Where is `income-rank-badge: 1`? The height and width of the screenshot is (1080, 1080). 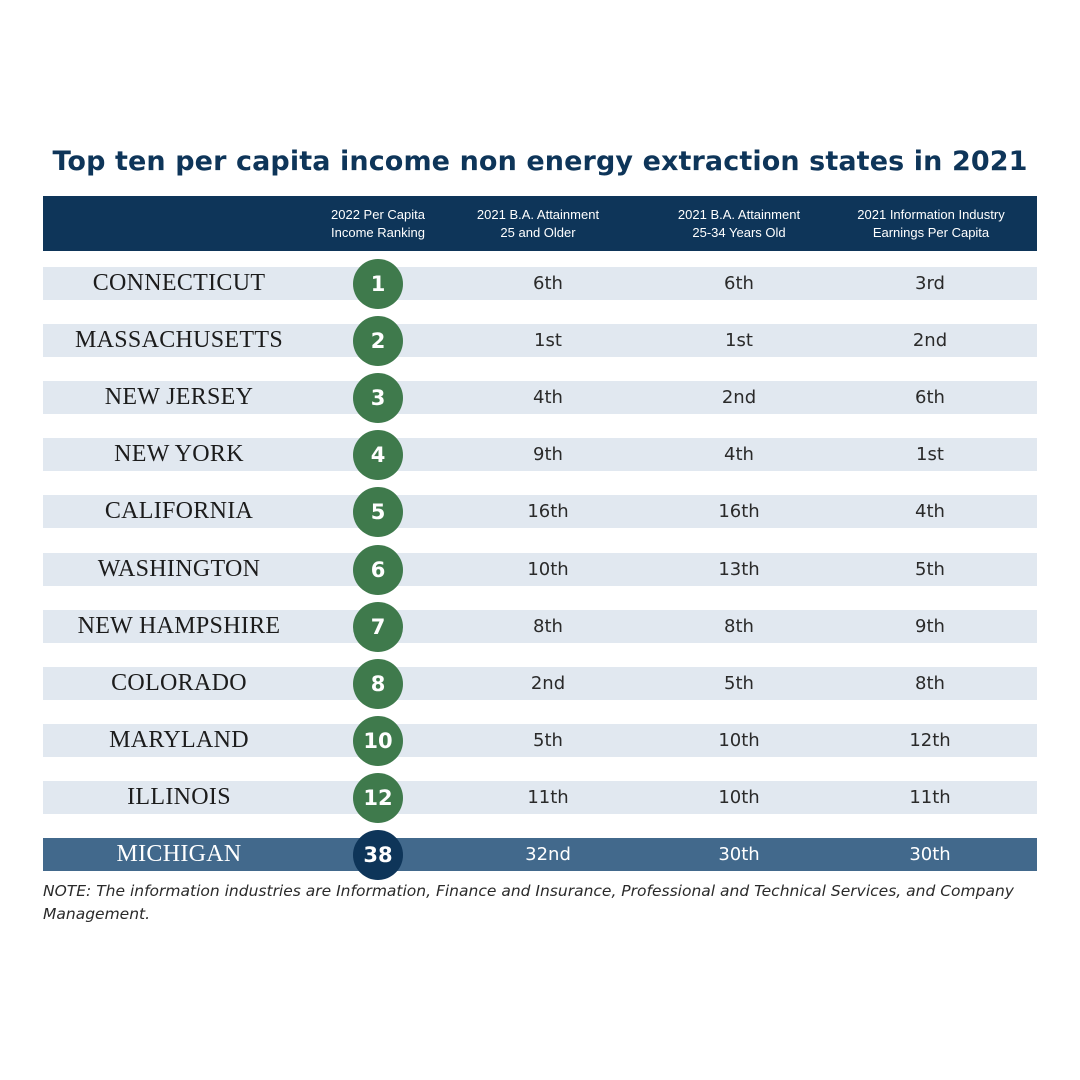
income-rank-badge: 1 is located at coordinates (378, 284).